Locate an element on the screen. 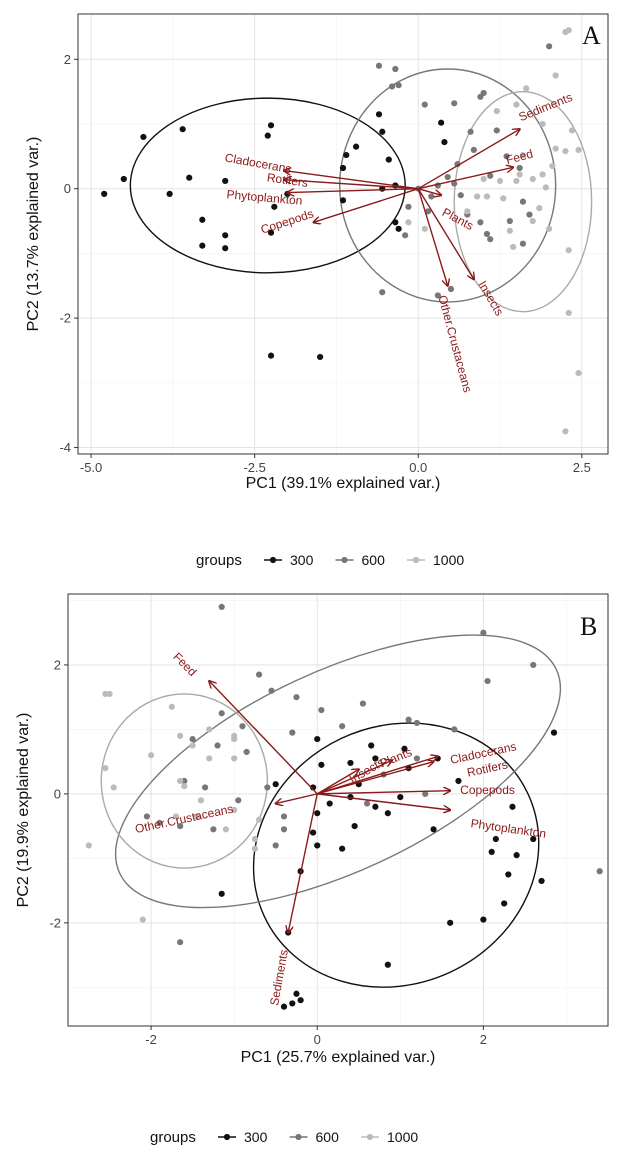 Image resolution: width=621 pixels, height=1155 pixels. loading-arrow-phytoplankton is located at coordinates (383, 801).